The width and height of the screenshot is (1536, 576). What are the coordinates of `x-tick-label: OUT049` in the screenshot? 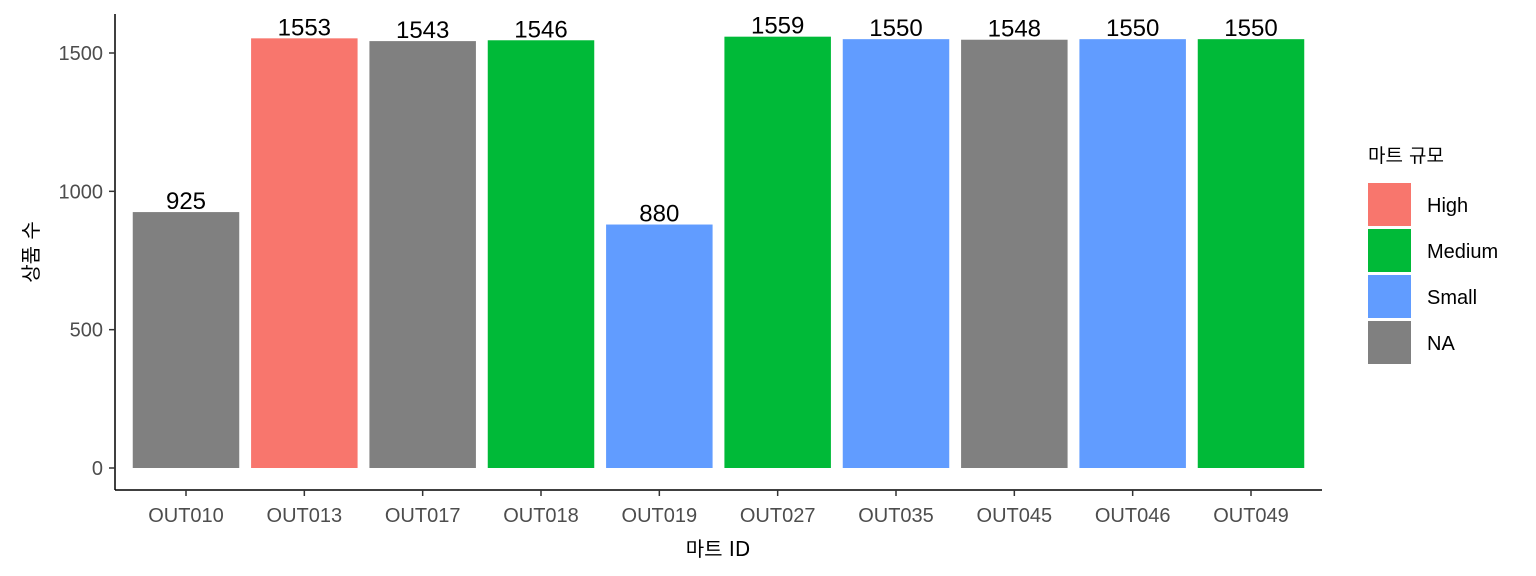 It's located at (1251, 516).